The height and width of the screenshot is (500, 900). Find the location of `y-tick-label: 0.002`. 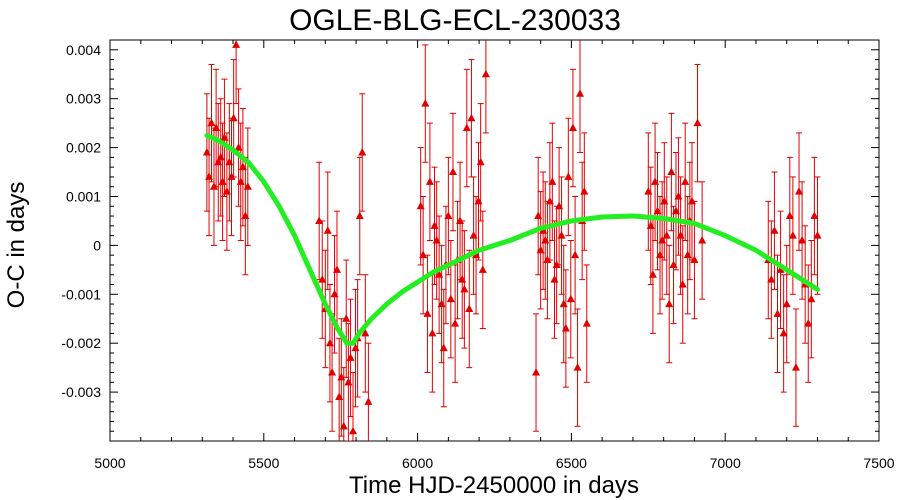

y-tick-label: 0.002 is located at coordinates (83, 148).